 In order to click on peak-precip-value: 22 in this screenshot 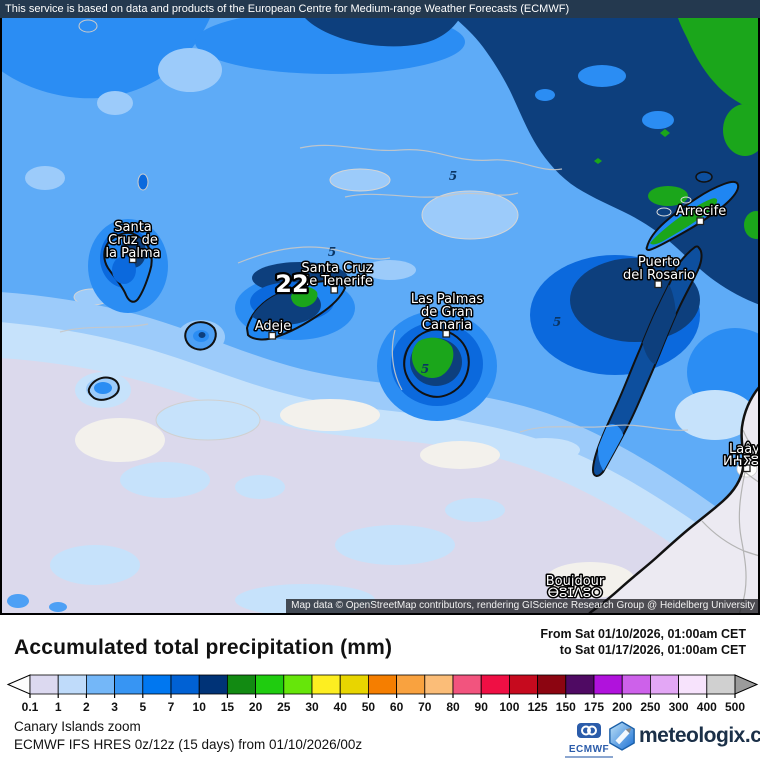, I will do `click(291, 284)`.